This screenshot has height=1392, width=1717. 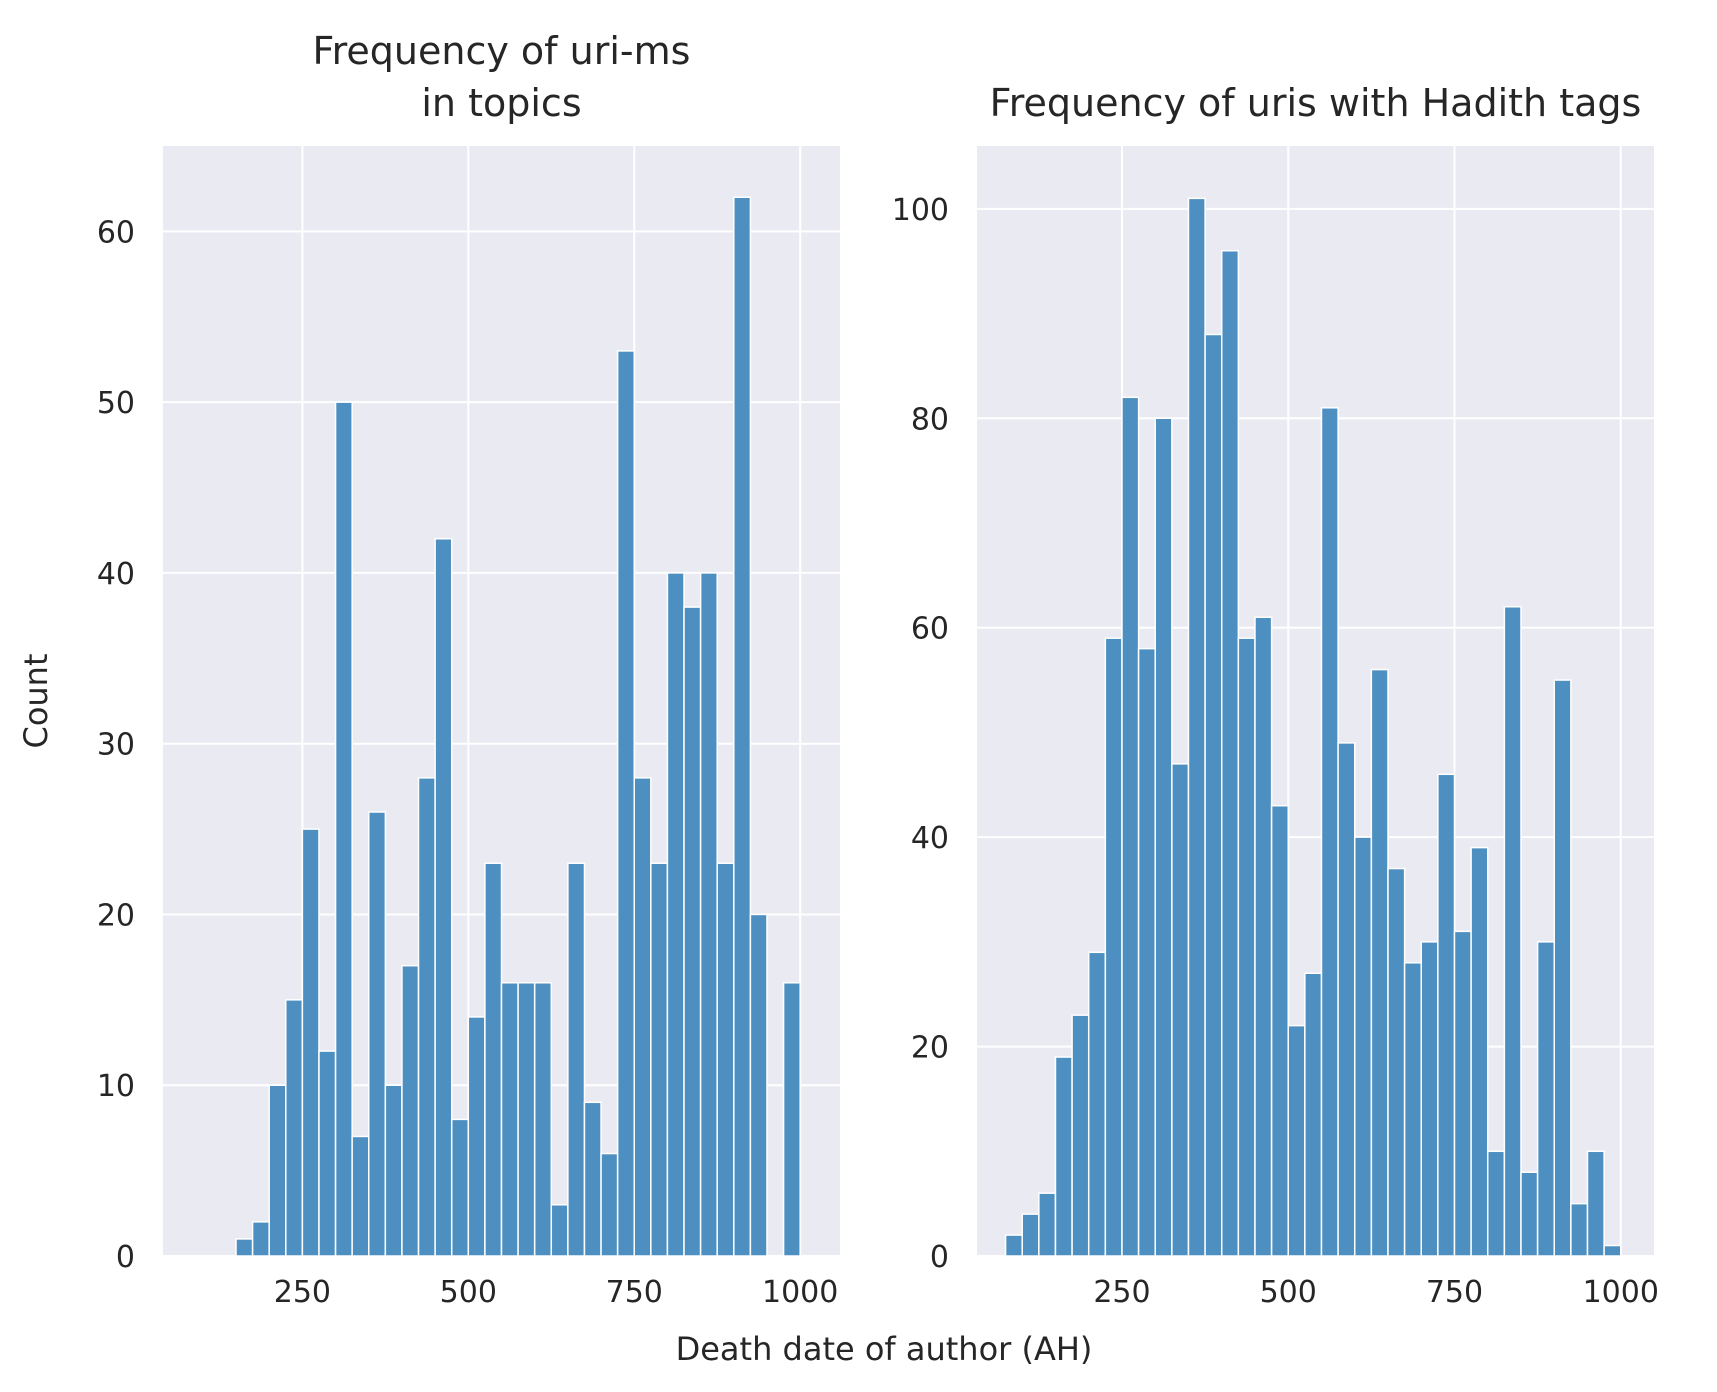 I want to click on panel-title-line: Frequency of uri-ms, so click(x=502, y=51).